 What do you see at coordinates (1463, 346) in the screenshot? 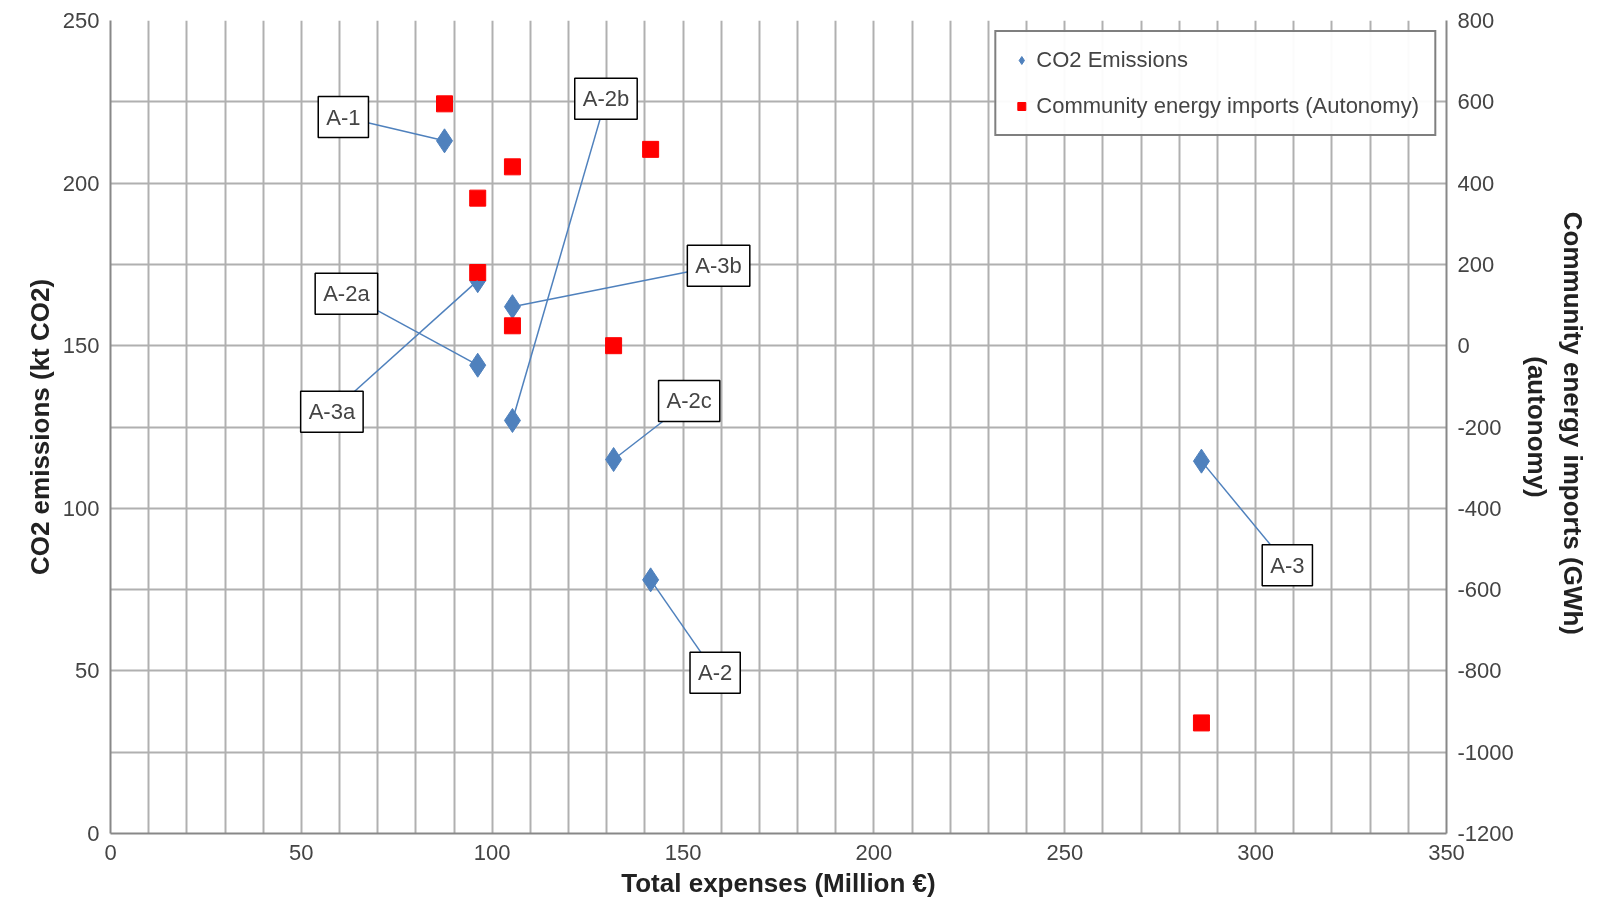
I see `y2-tick-label: 0` at bounding box center [1463, 346].